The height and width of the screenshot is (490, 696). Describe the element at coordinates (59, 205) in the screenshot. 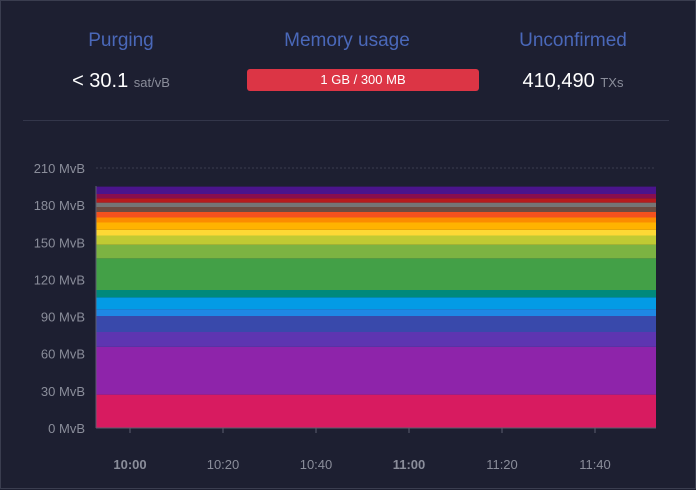

I see `y-tick-label: 180 MvB` at that location.